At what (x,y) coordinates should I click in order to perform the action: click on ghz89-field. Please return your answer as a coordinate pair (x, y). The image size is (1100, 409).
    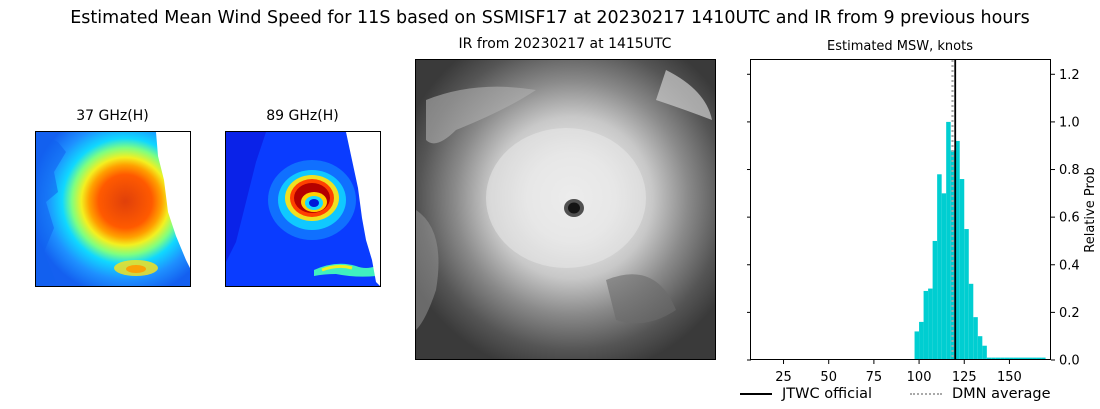
    Looking at the image, I should click on (303, 209).